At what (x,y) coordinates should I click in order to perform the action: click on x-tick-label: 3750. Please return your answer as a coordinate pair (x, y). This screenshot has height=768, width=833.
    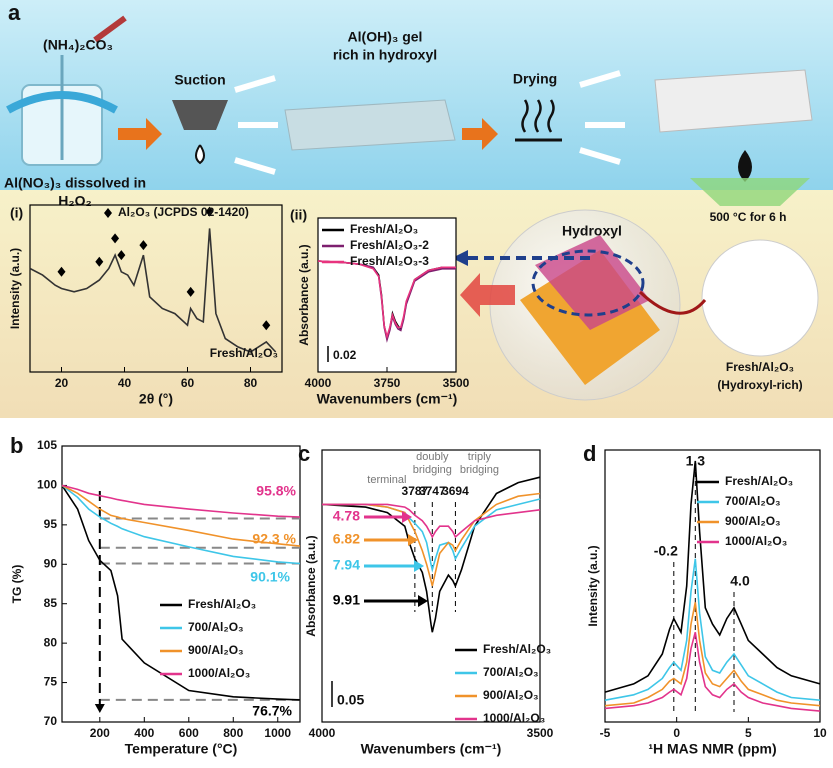
    Looking at the image, I should click on (387, 383).